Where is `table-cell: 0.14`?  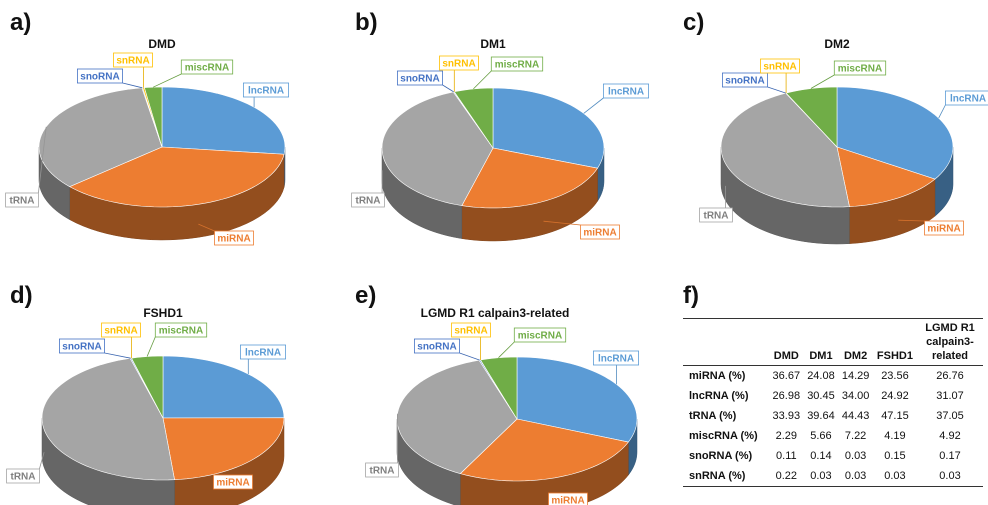
table-cell: 0.14 is located at coordinates (821, 456).